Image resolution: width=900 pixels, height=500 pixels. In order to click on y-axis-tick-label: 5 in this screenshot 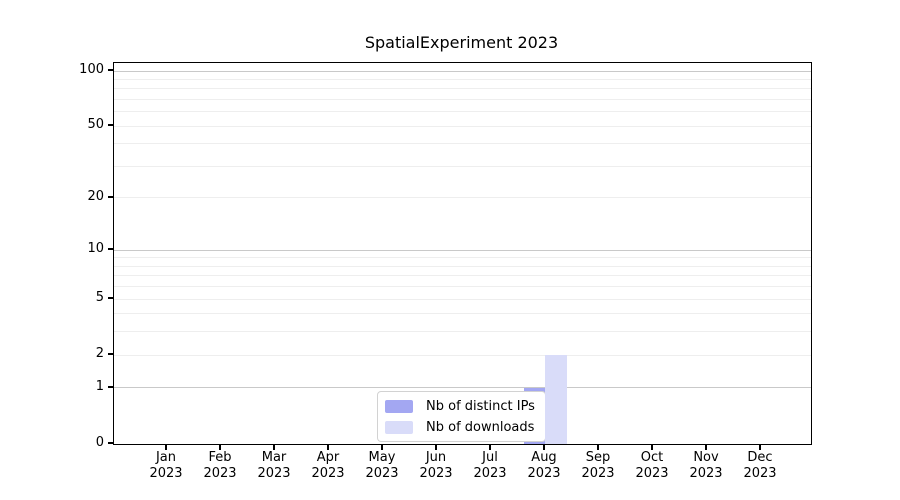, I will do `click(99, 298)`.